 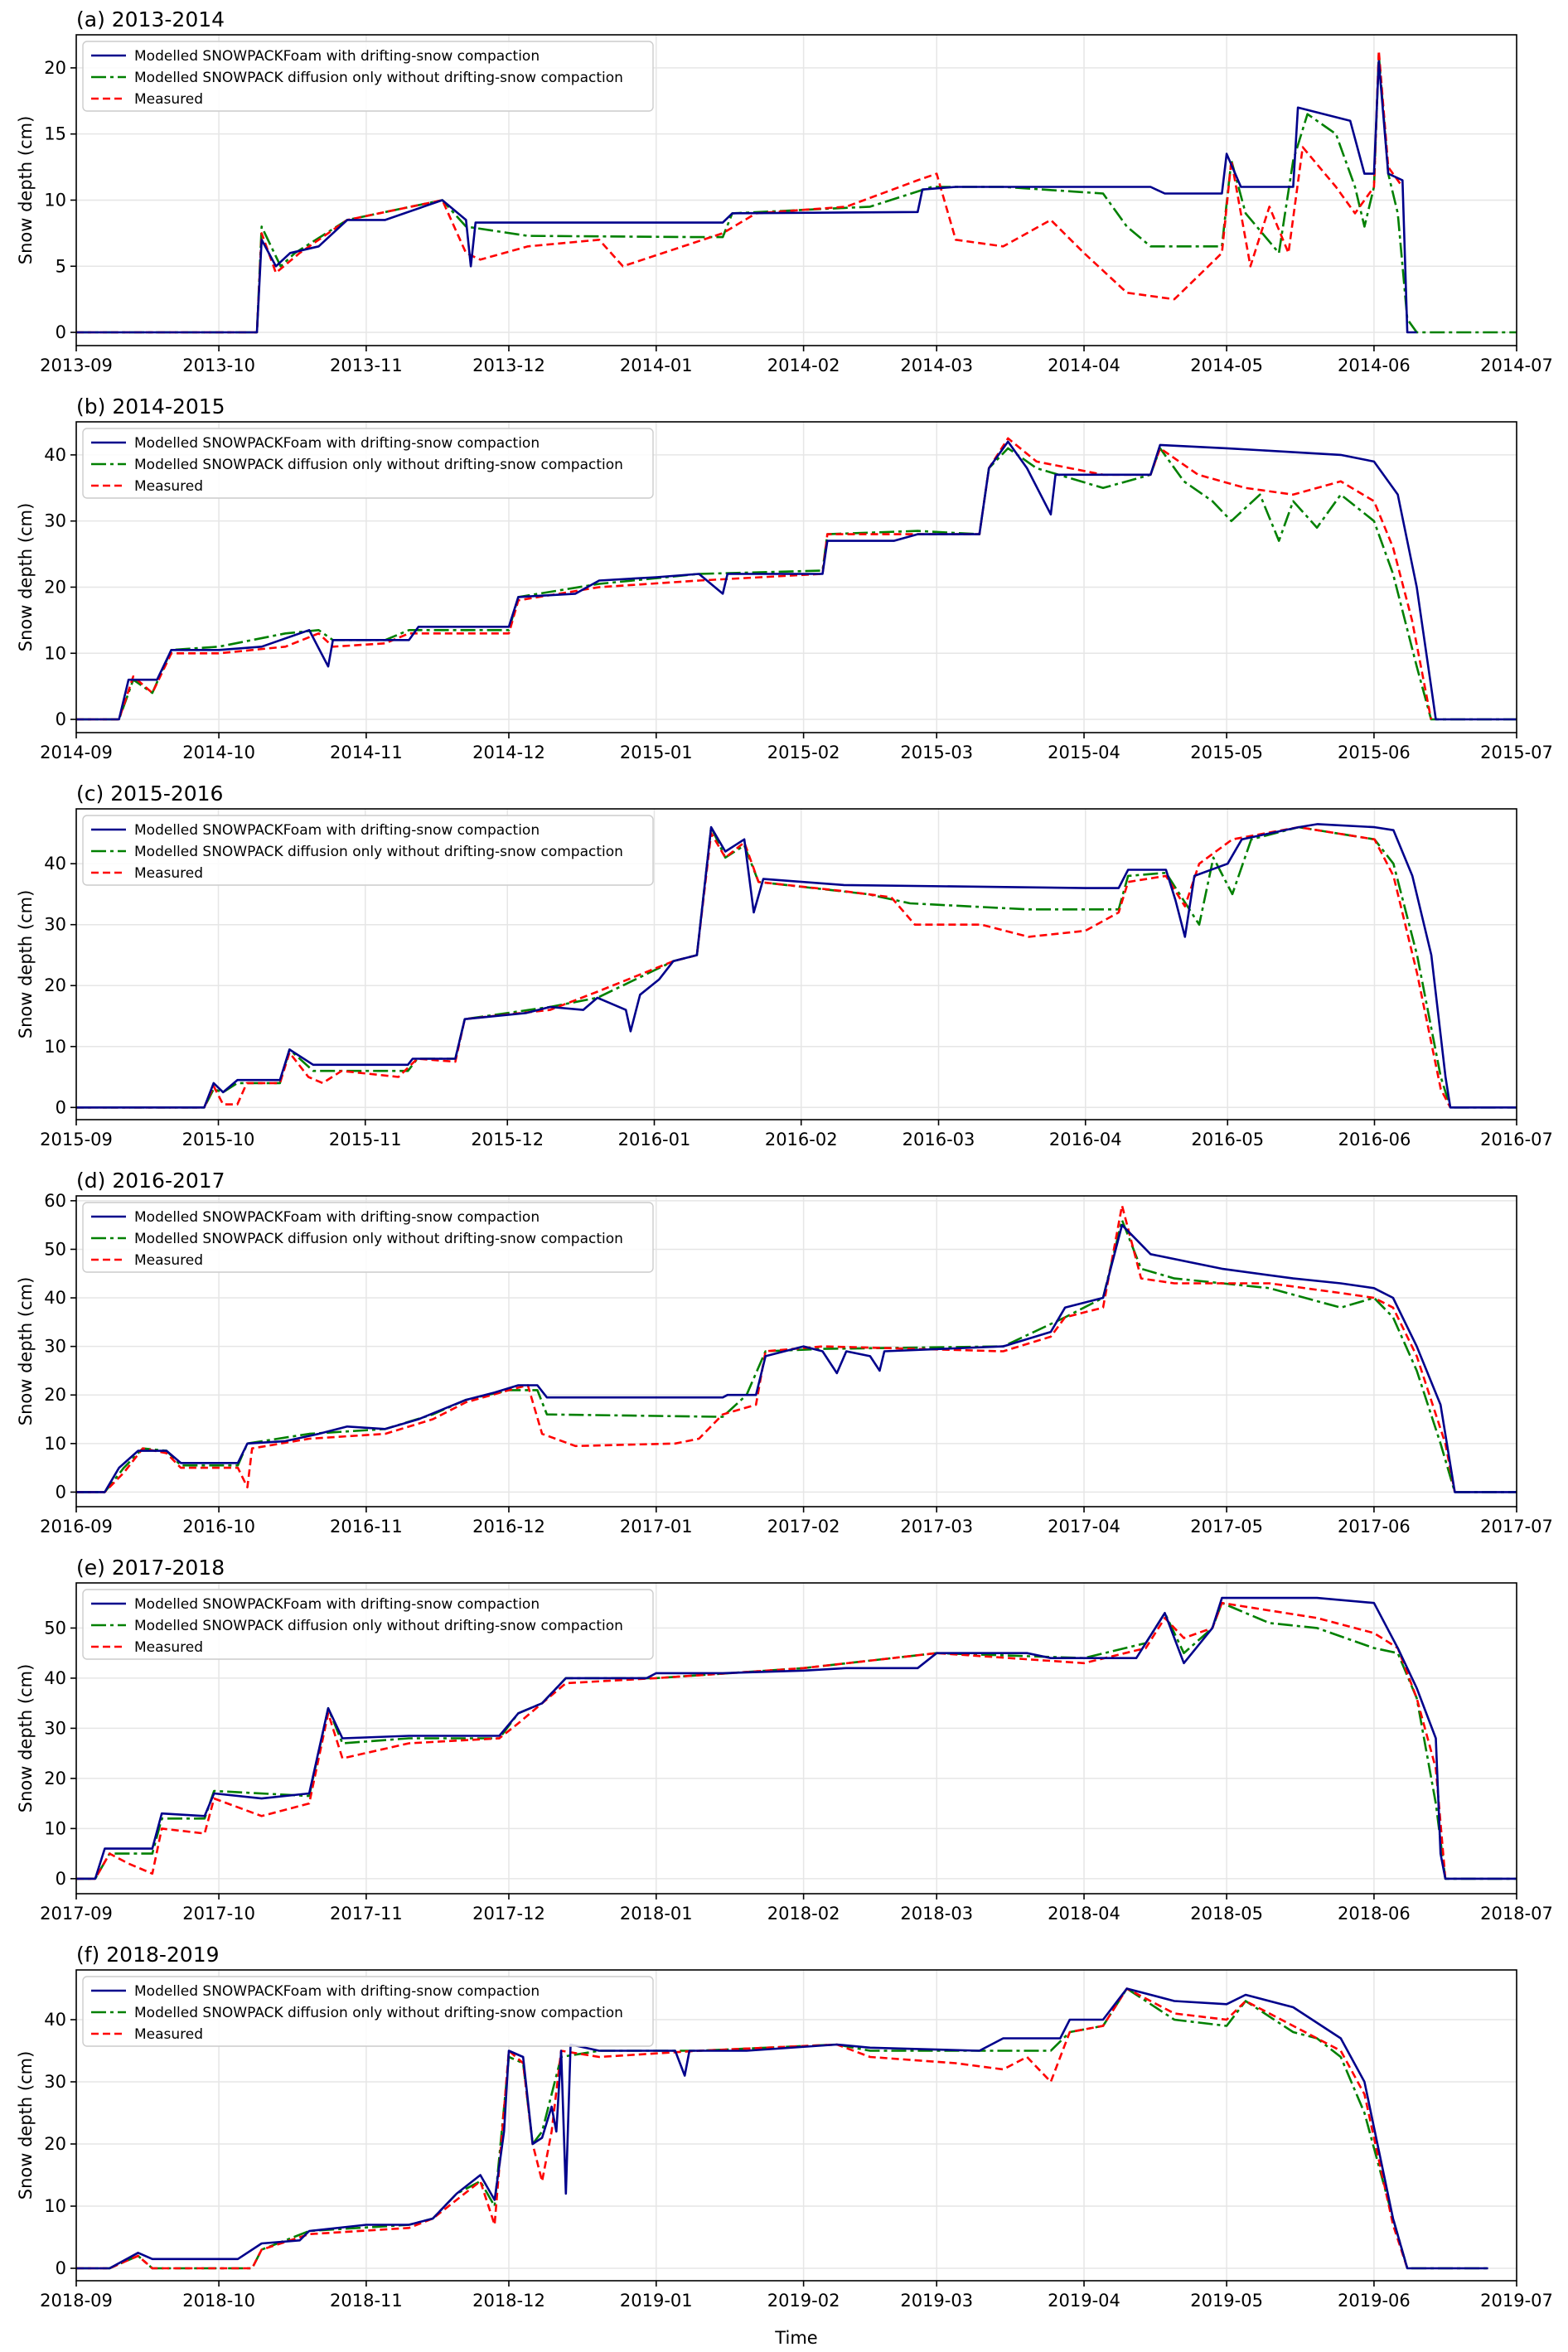 I want to click on x-tick-label: 2017-04, so click(x=1084, y=1527).